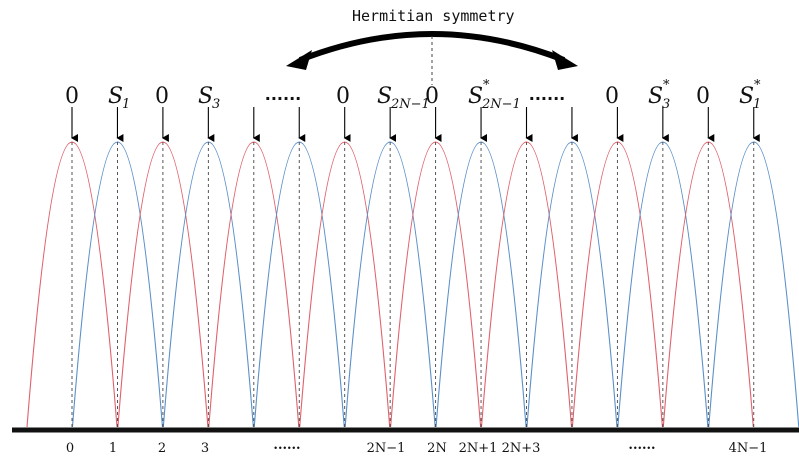 The width and height of the screenshot is (799, 459). Describe the element at coordinates (757, 104) in the screenshot. I see `top-symbol-sub-13: 1` at that location.